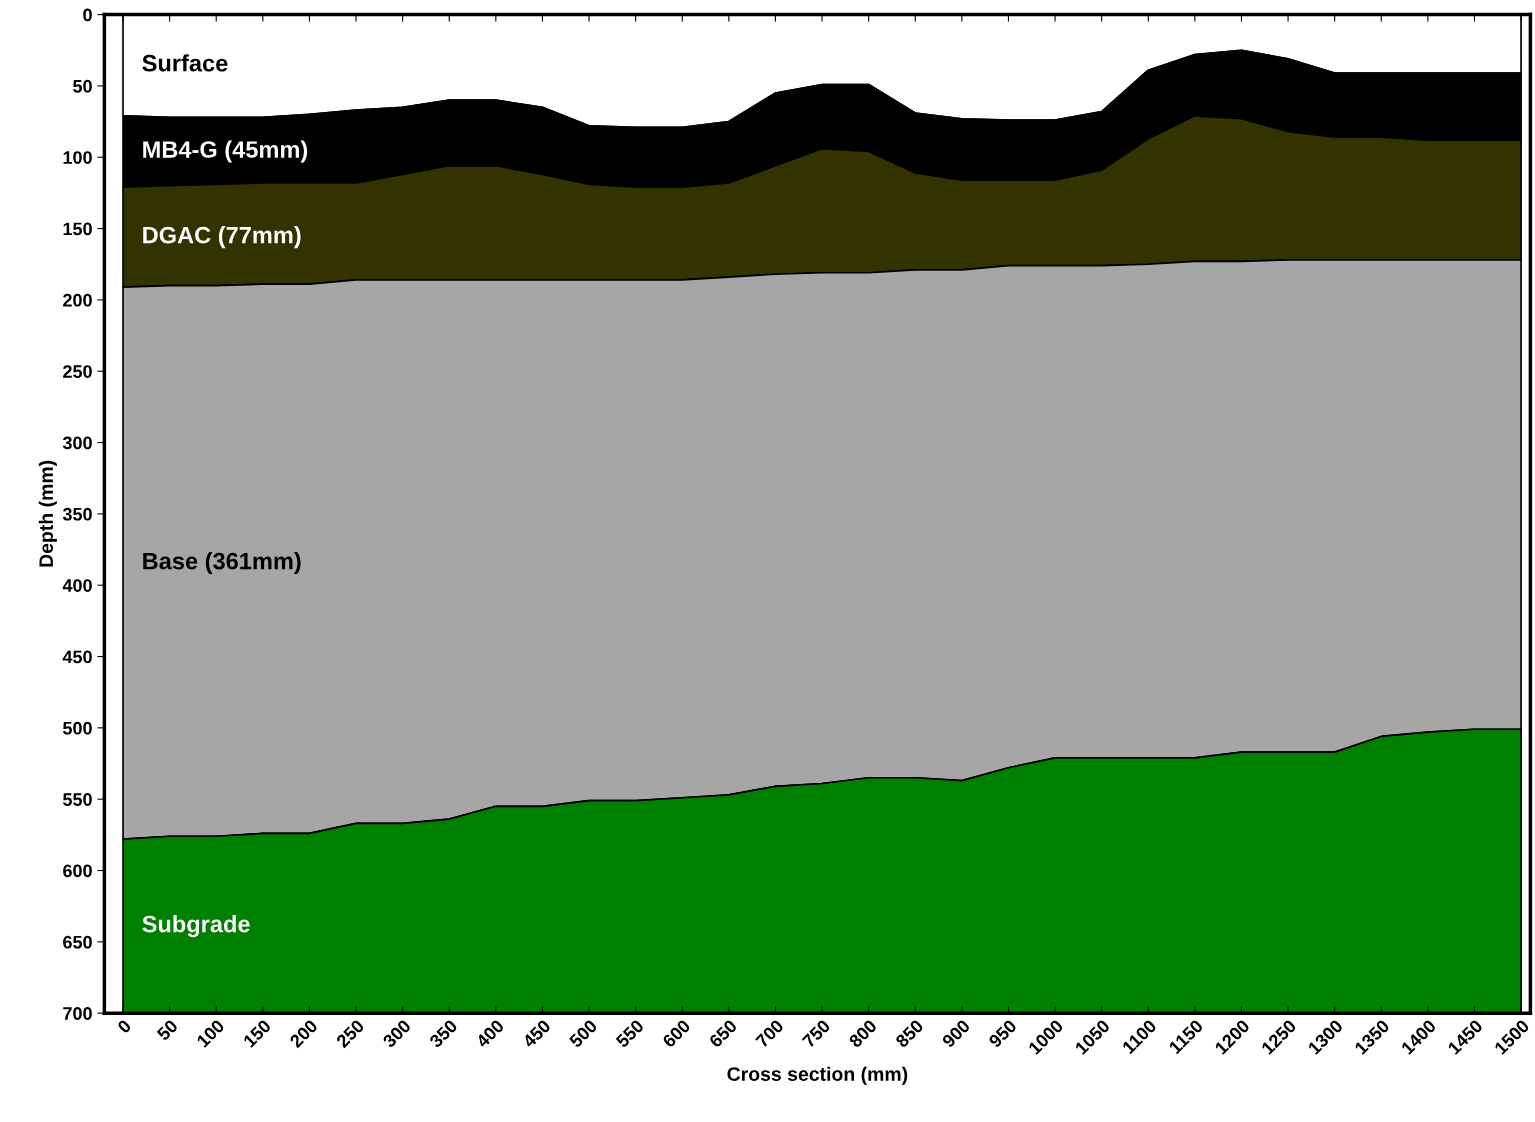  What do you see at coordinates (77, 371) in the screenshot?
I see `y-tick-label: 250` at bounding box center [77, 371].